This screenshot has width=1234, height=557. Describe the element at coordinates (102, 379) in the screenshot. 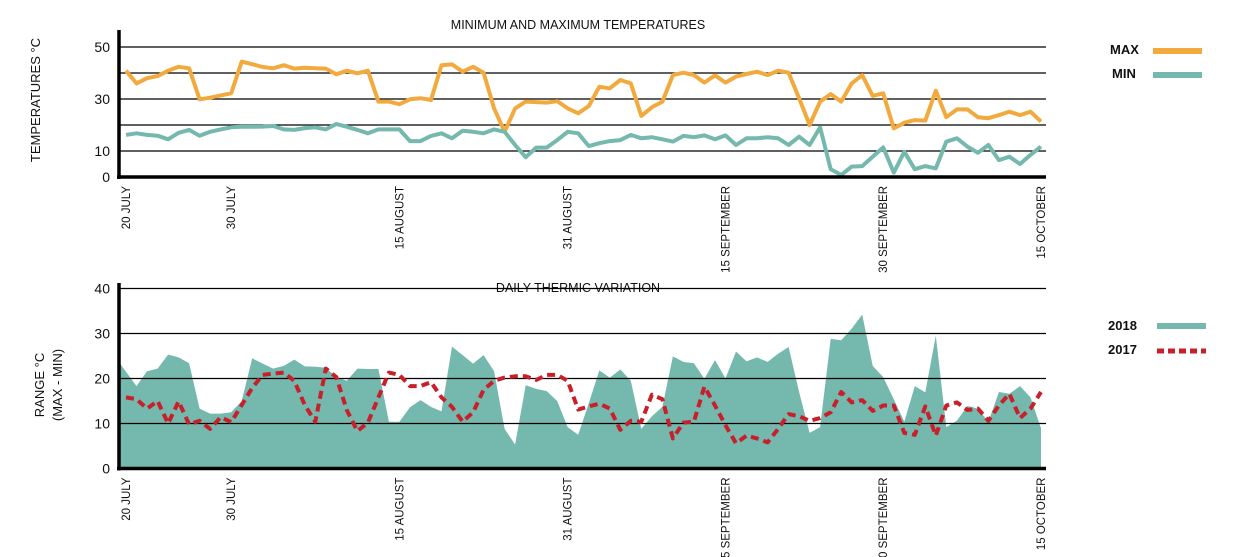

I see `y-tick-label: 20` at that location.